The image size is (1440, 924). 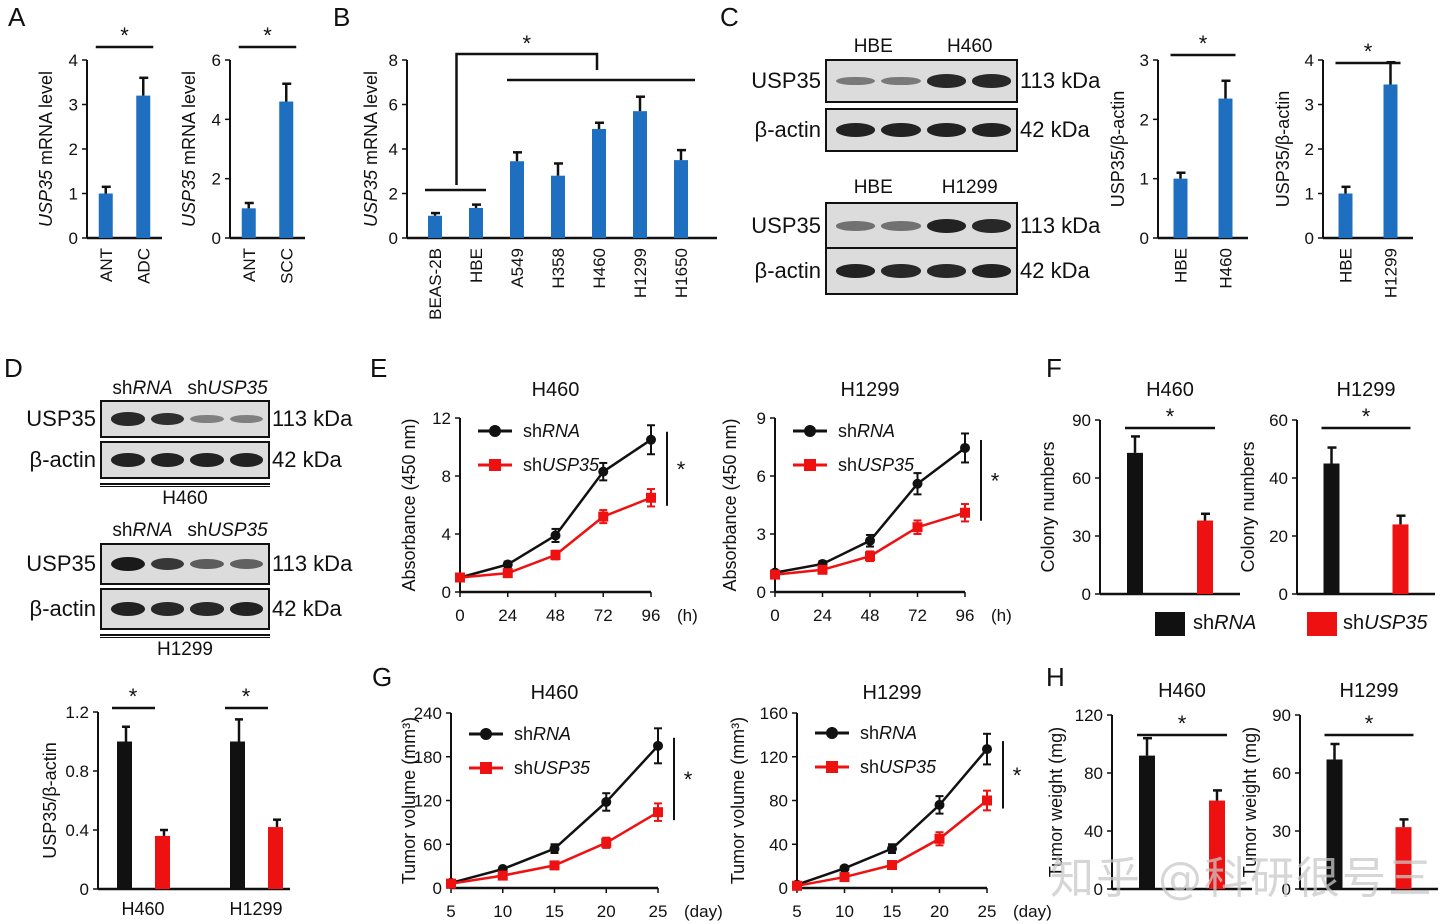 I want to click on y-tick-label: 80, so click(x=778, y=801).